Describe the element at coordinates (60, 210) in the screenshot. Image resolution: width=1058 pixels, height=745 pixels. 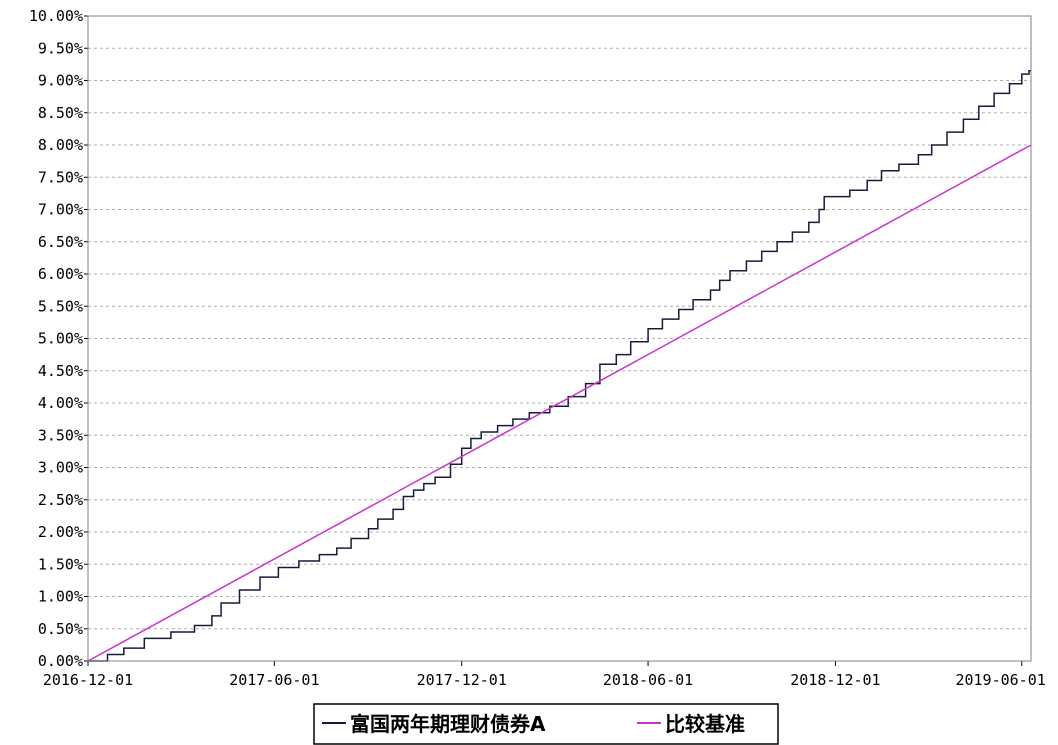
I see `y-tick-label: 7.00%` at that location.